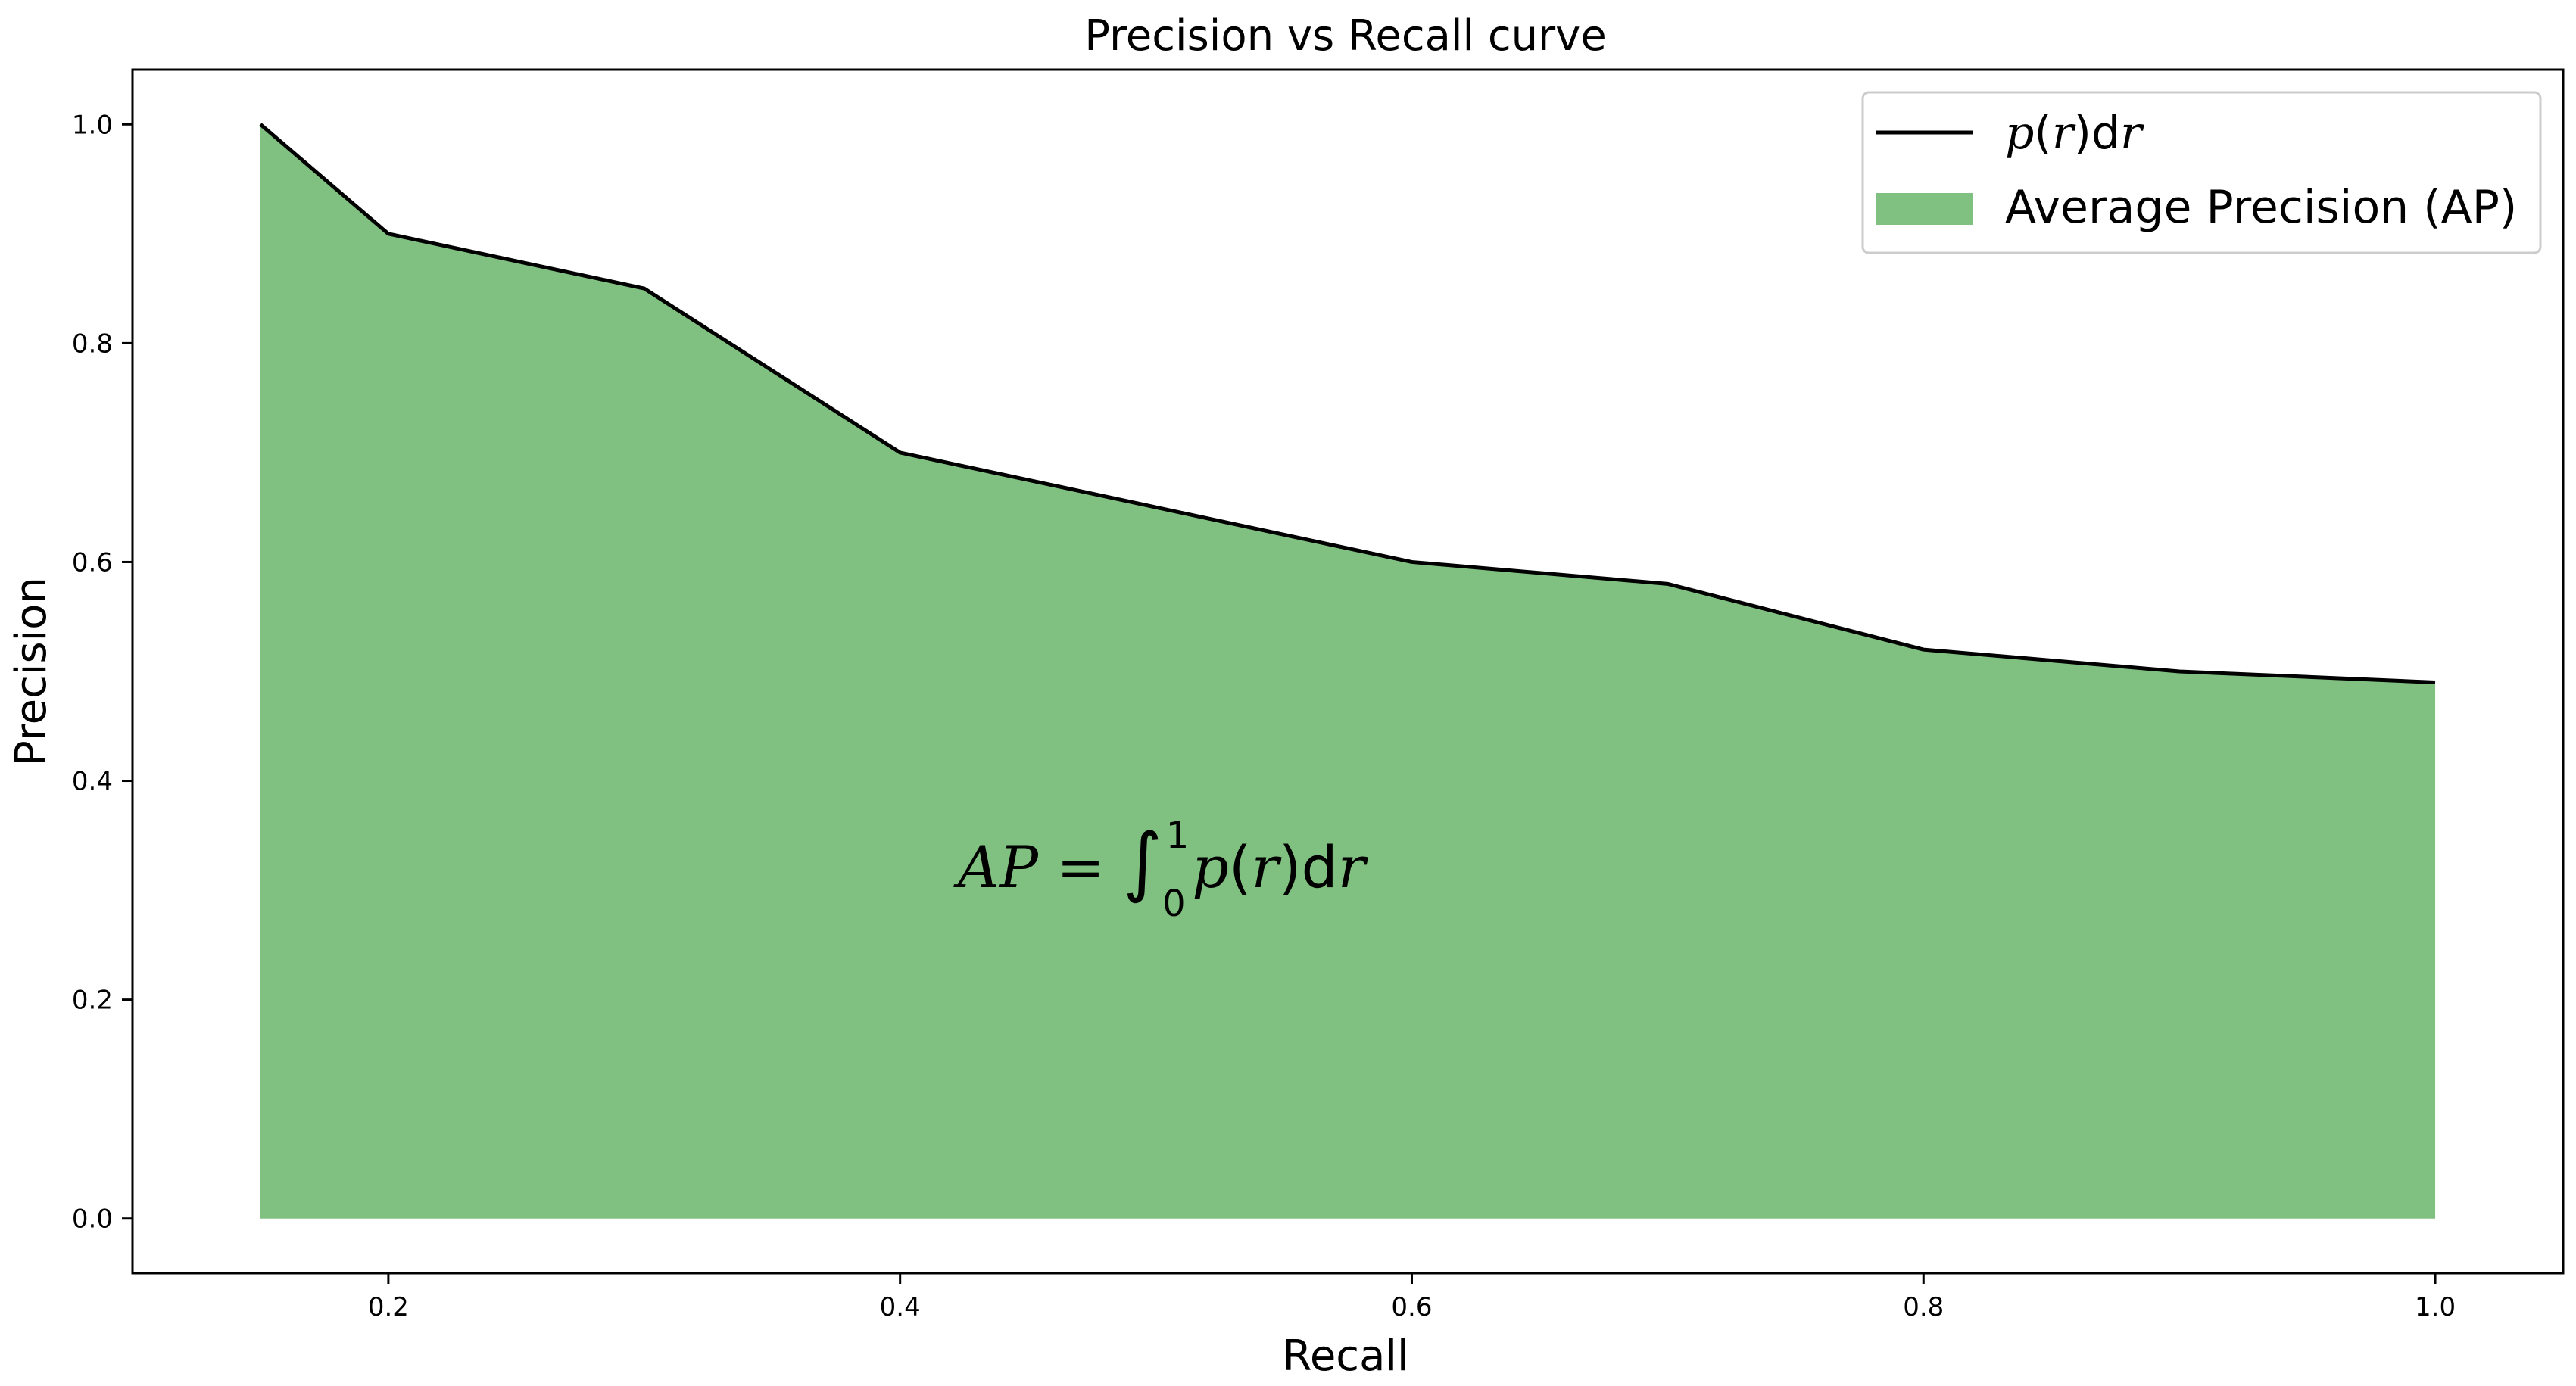  I want to click on ap-formula-annotation: AP = ∫01p(r)dr, so click(1161, 869).